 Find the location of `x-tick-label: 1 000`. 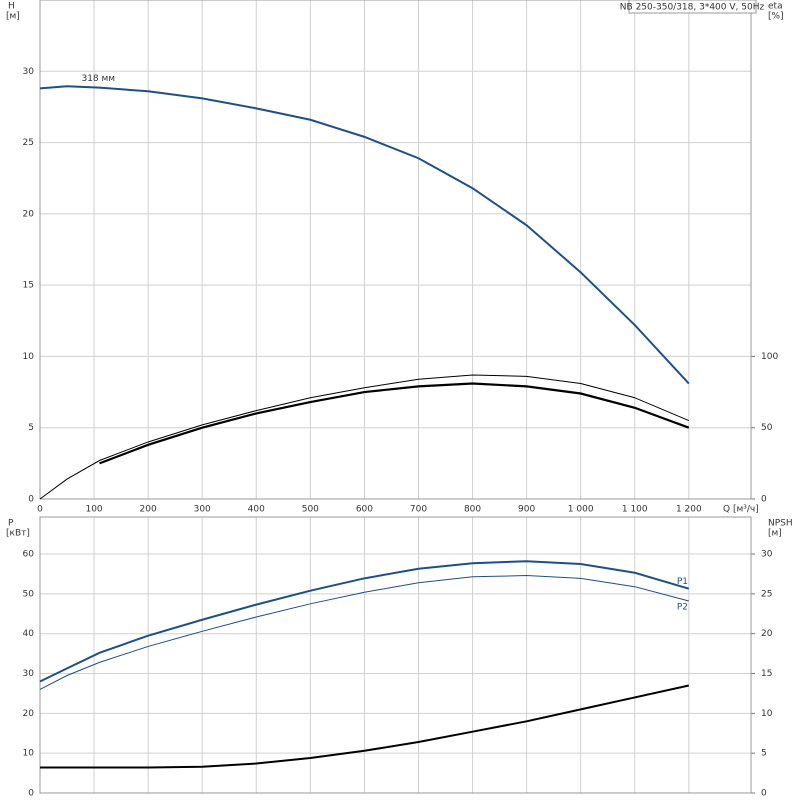

x-tick-label: 1 000 is located at coordinates (581, 510).